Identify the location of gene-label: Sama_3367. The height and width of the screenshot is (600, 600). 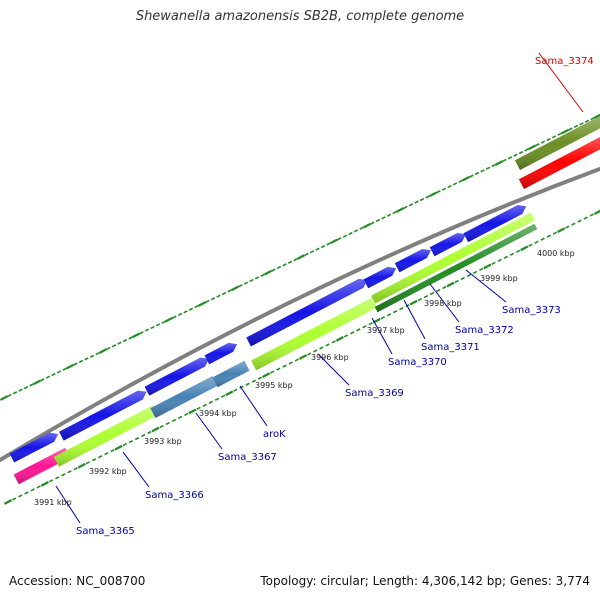
(247, 457).